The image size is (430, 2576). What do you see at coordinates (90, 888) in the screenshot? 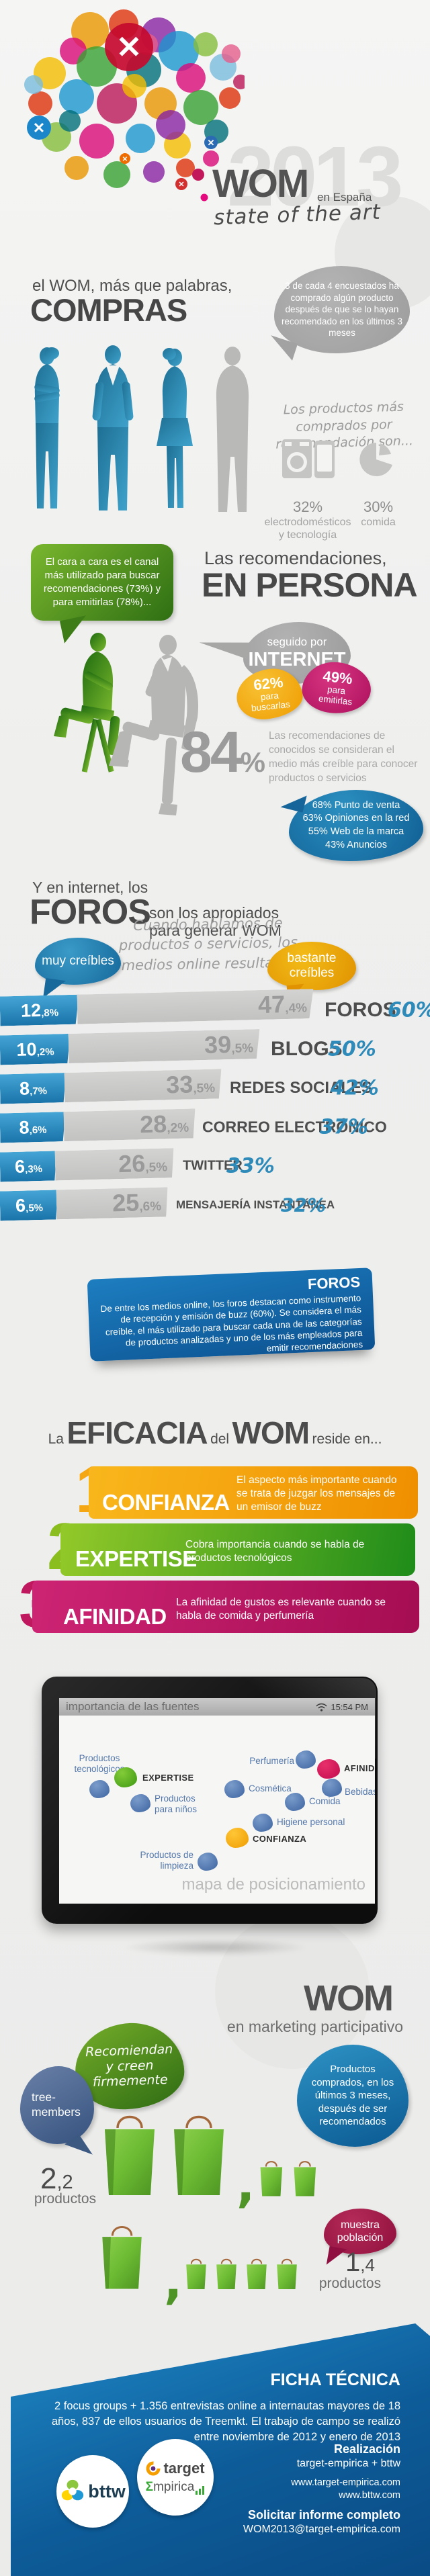
I see `foros-intro: Y en internet, los` at bounding box center [90, 888].